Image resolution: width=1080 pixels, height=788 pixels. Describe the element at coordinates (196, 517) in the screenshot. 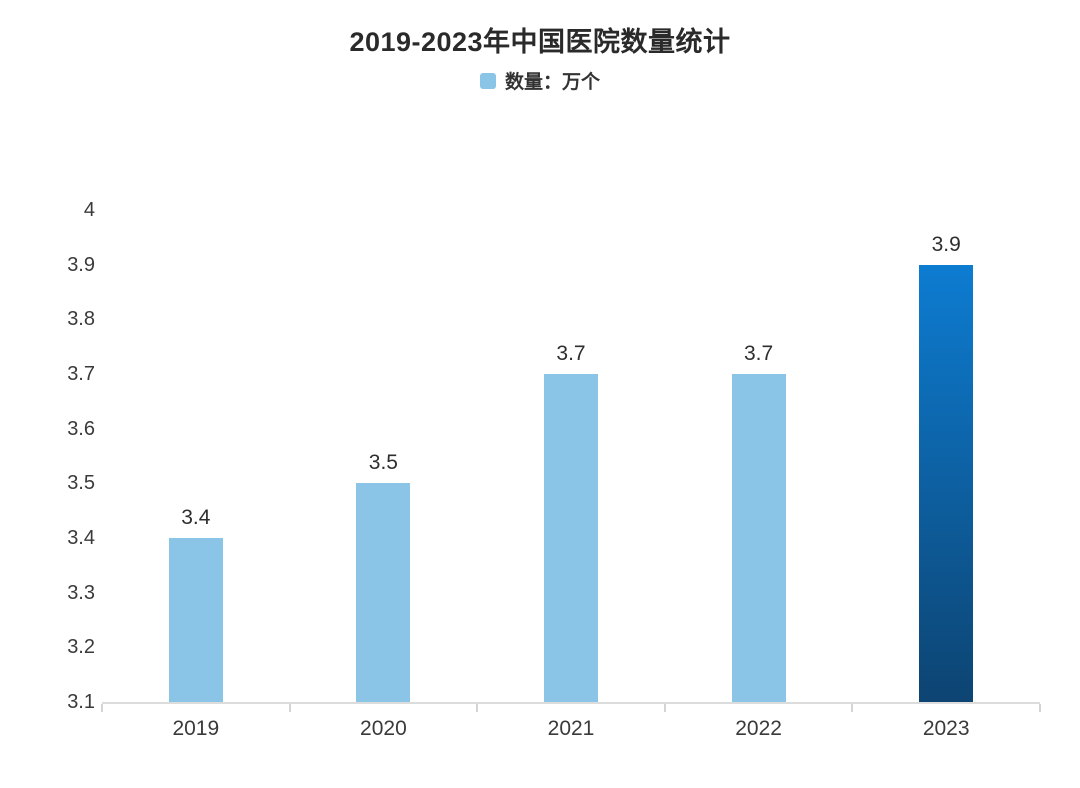

I see `data-label-2019: 3.4` at that location.